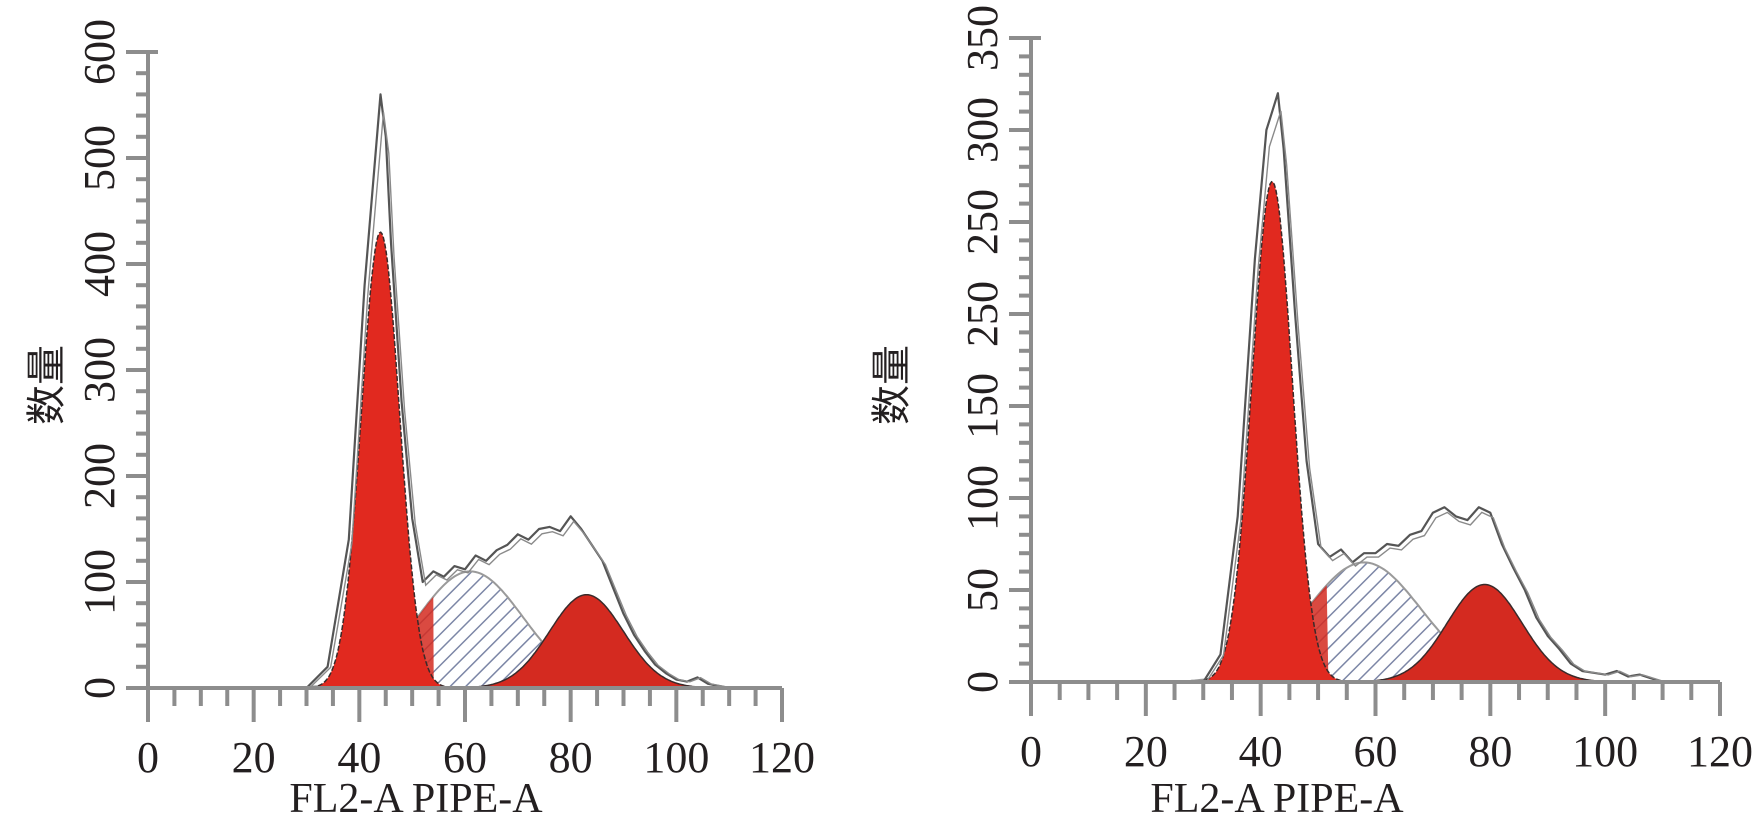 This screenshot has width=1764, height=836. Describe the element at coordinates (99, 476) in the screenshot. I see `y-tick-label: 200` at that location.